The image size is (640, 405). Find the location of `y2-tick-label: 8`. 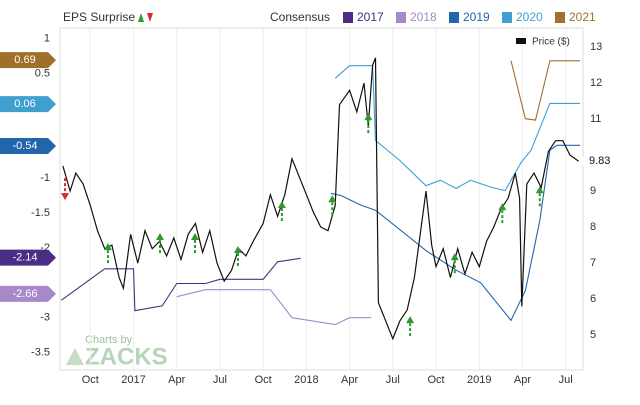

y2-tick-label: 8 is located at coordinates (593, 227).